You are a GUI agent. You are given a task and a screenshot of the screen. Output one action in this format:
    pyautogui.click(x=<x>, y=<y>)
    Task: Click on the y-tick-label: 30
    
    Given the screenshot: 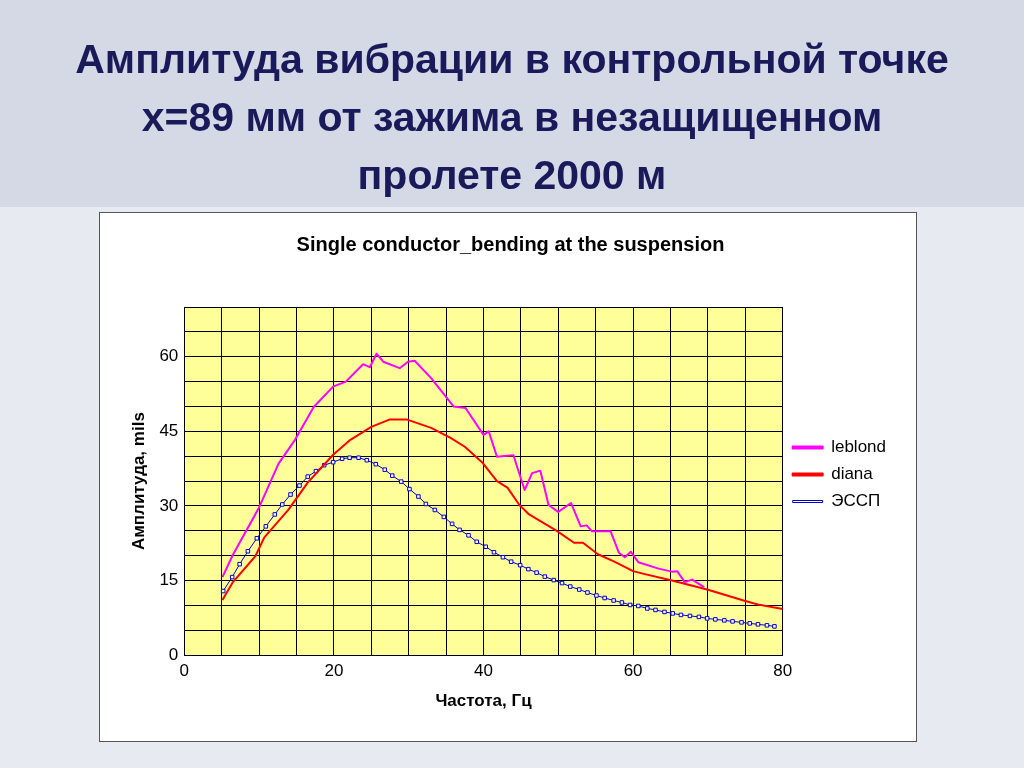 What is the action you would take?
    pyautogui.click(x=169, y=505)
    